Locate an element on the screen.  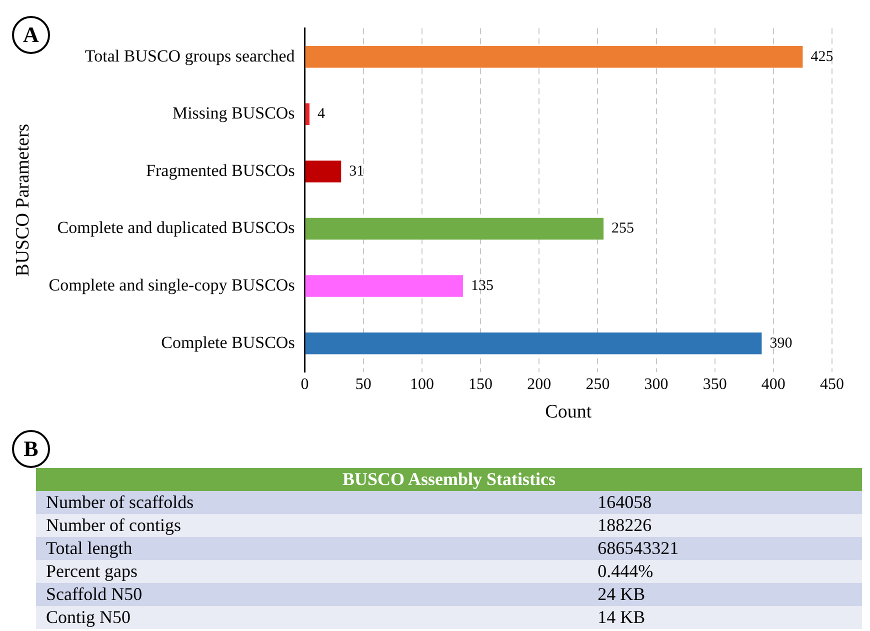
text: 14 KB is located at coordinates (622, 617).